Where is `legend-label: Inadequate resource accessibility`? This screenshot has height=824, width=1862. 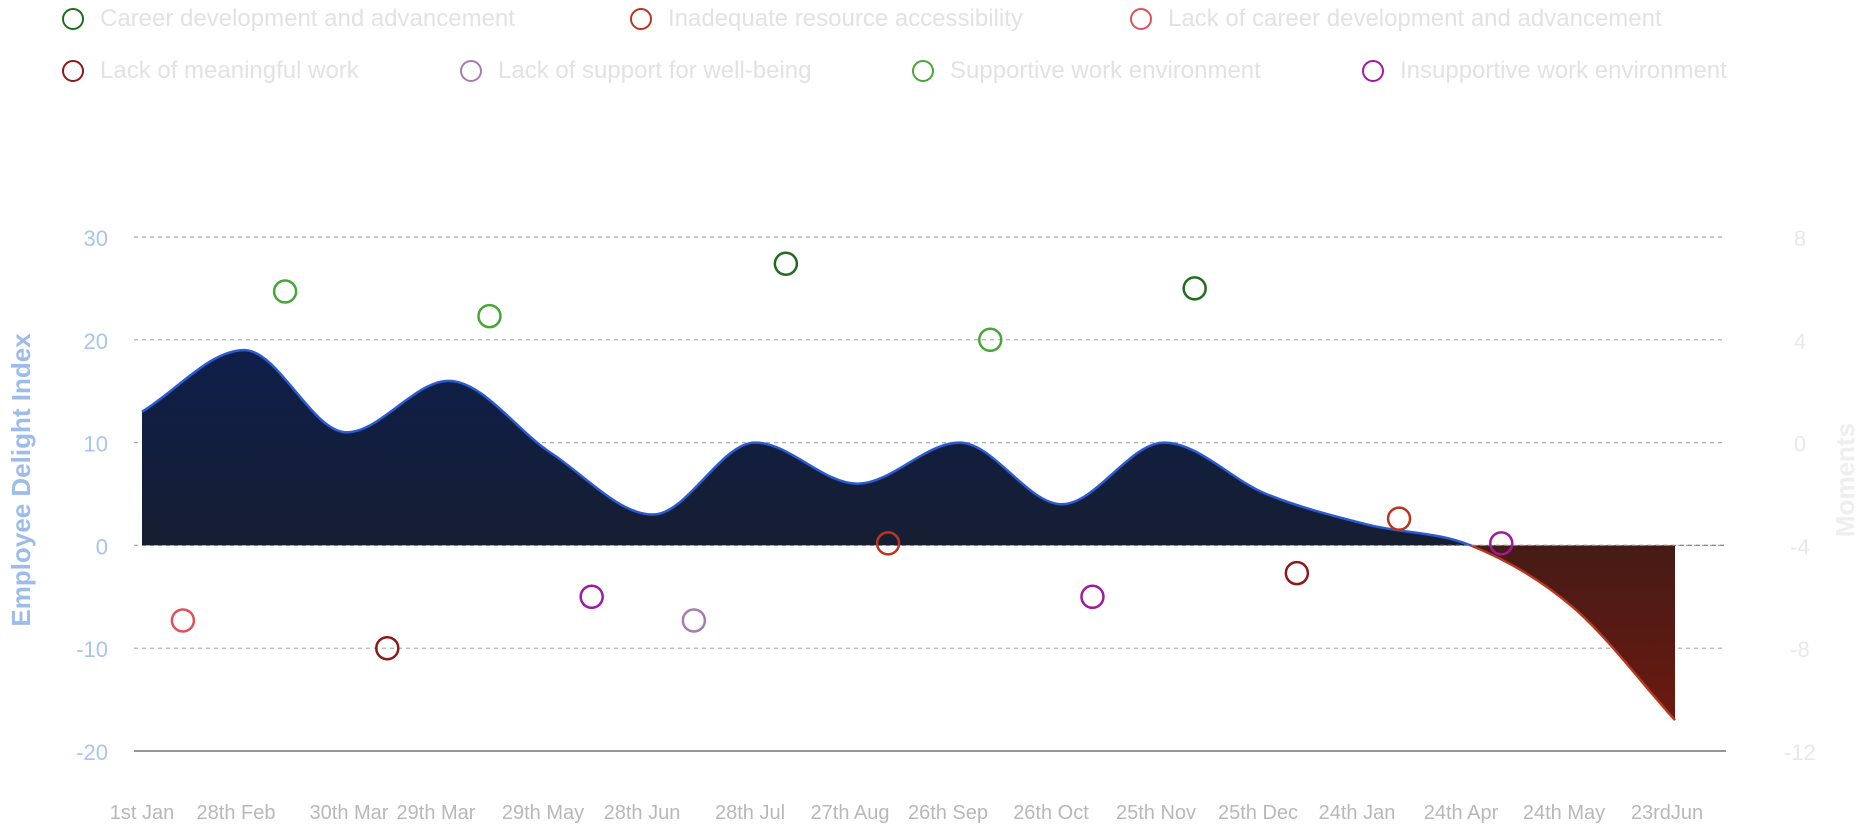
legend-label: Inadequate resource accessibility is located at coordinates (845, 18).